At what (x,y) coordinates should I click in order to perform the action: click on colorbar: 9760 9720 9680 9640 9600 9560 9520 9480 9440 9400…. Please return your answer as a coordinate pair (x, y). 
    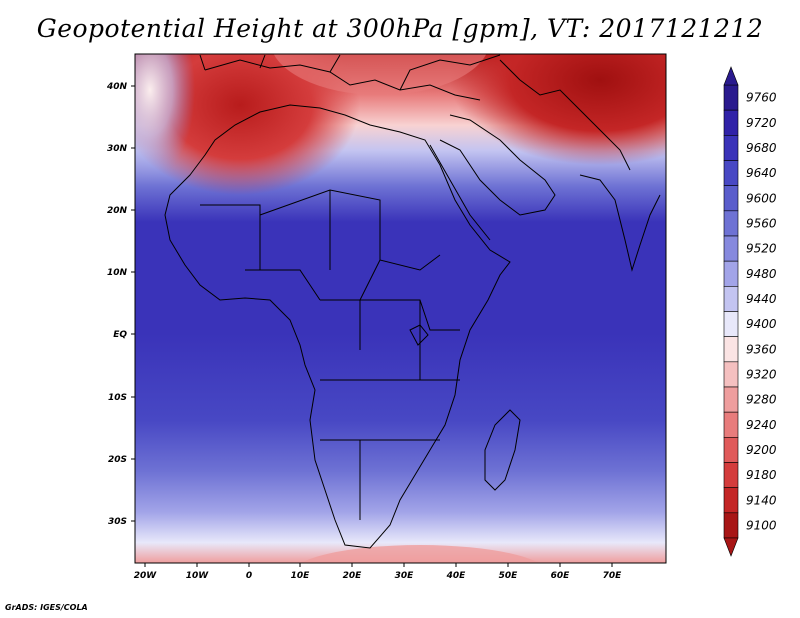
    Looking at the image, I should click on (750, 311).